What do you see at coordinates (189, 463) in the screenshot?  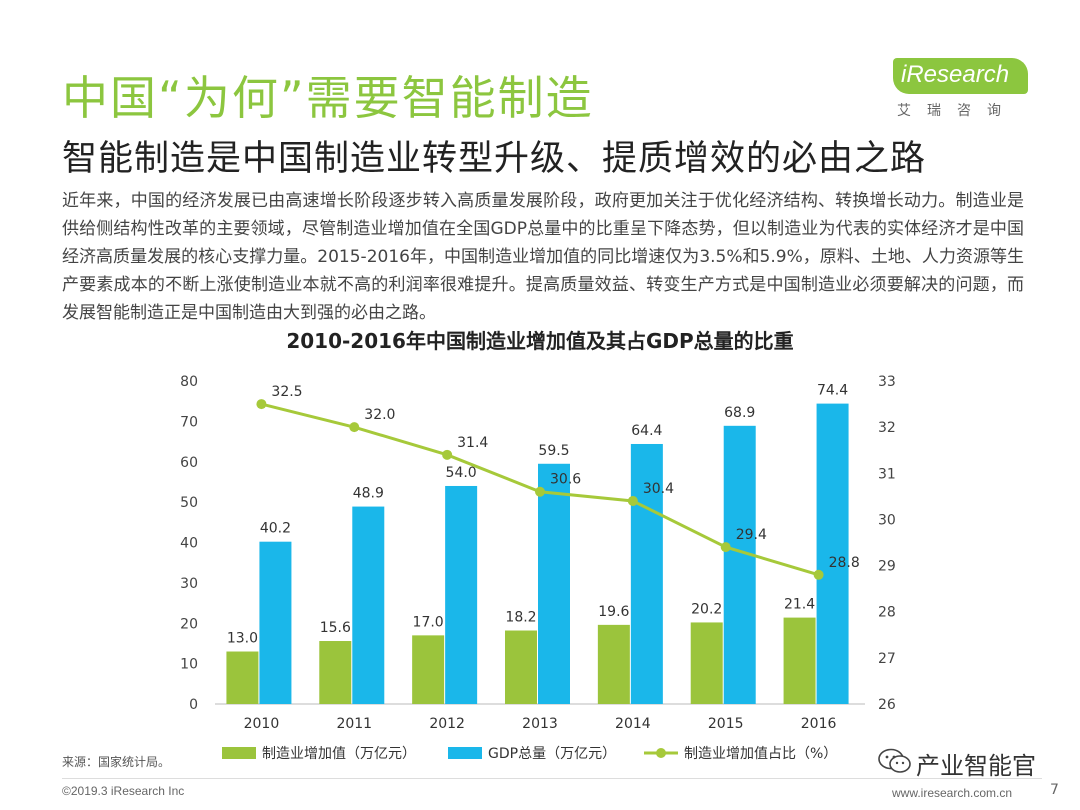 I see `y-left-tick-label: 60` at bounding box center [189, 463].